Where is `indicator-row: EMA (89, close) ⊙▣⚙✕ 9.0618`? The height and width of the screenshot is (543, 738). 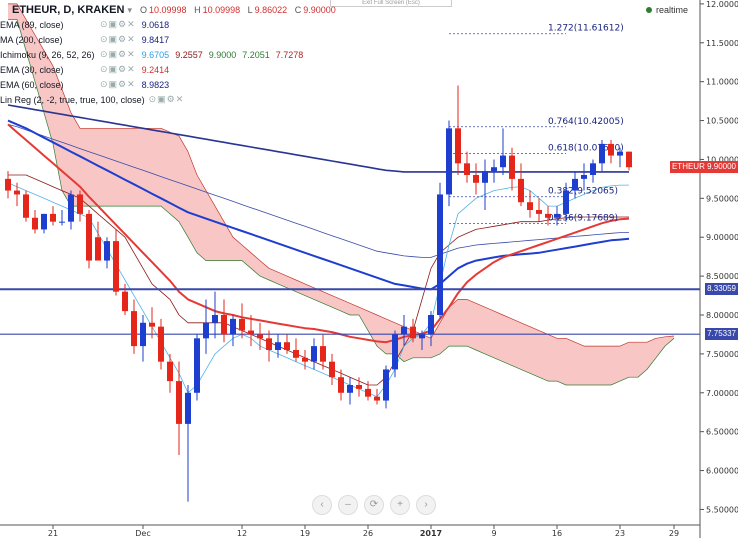
indicator-row: EMA (89, close) ⊙▣⚙✕ 9.0618 is located at coordinates (87, 24).